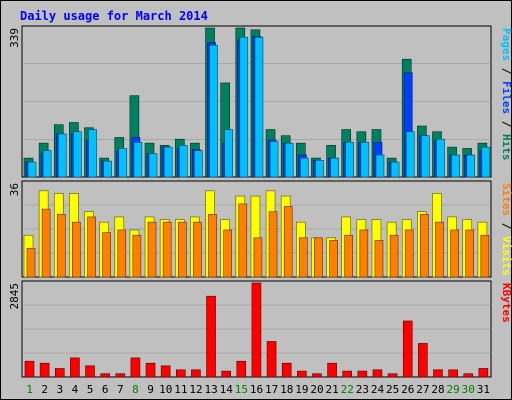 The height and width of the screenshot is (400, 512). Describe the element at coordinates (14, 296) in the screenshot. I see `y-max-label: 2845` at that location.